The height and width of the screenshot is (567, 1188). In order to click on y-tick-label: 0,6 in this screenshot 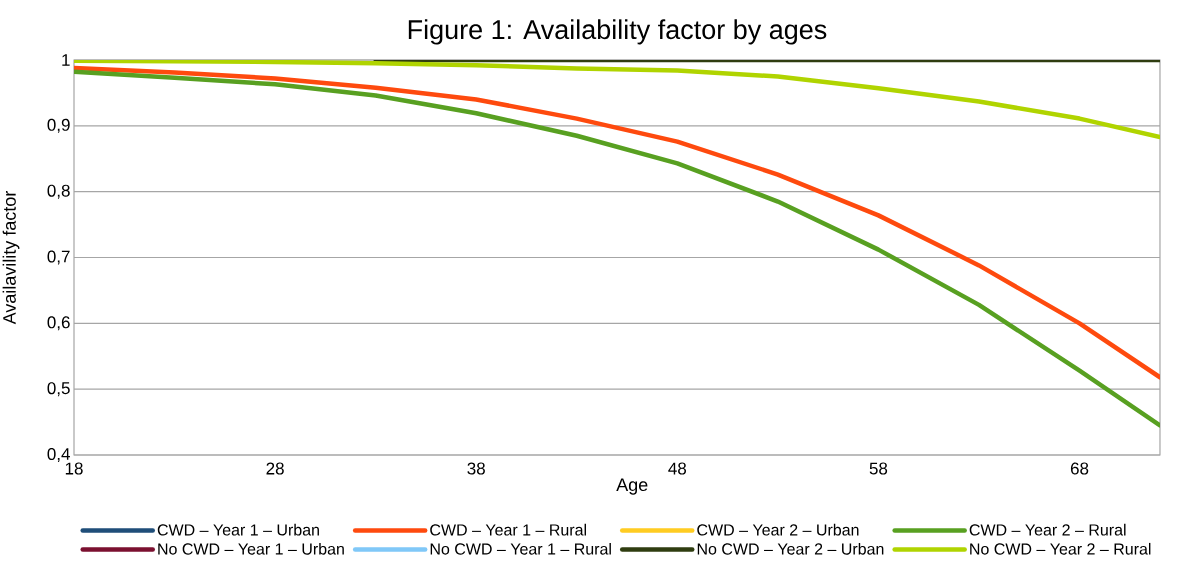, I will do `click(58, 323)`.